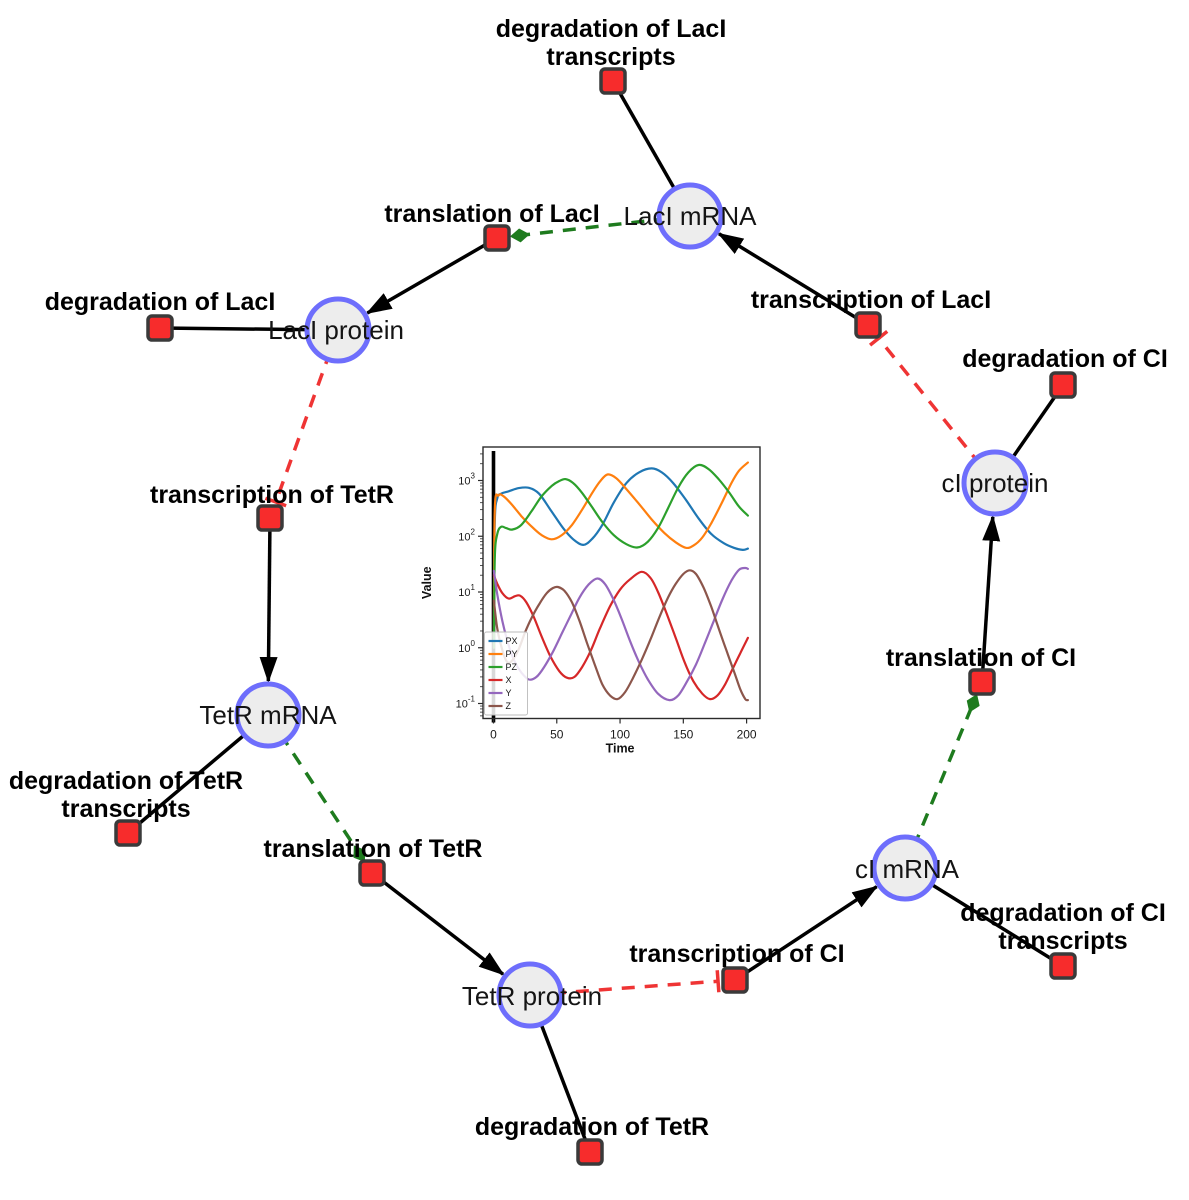 The height and width of the screenshot is (1200, 1189). I want to click on species-node-tetR_protein, so click(530, 995).